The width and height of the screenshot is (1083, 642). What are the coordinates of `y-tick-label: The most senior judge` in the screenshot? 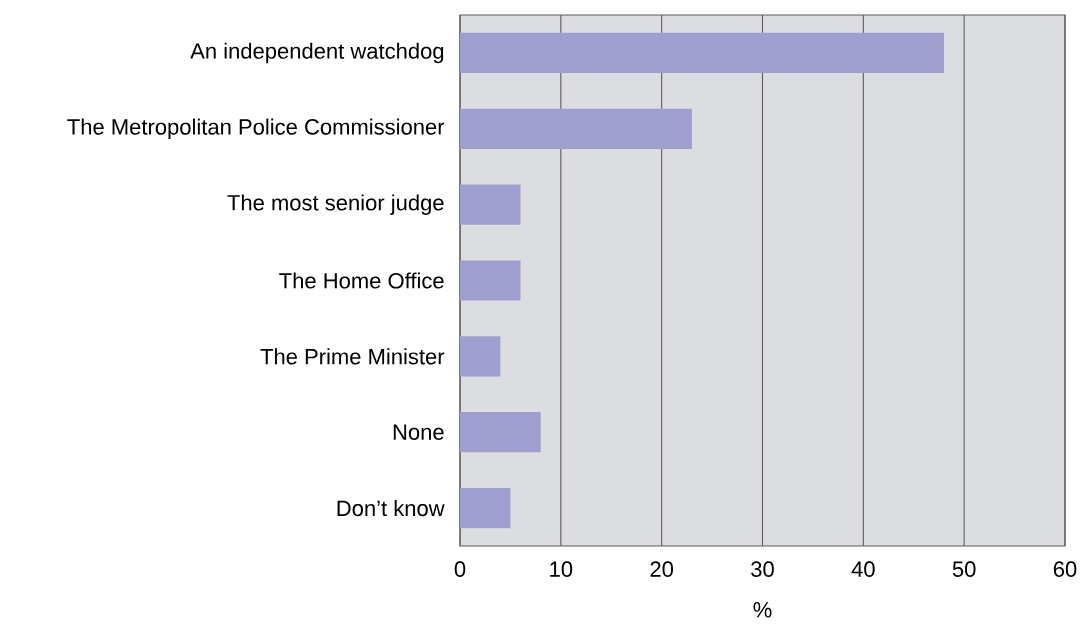 It's located at (335, 204).